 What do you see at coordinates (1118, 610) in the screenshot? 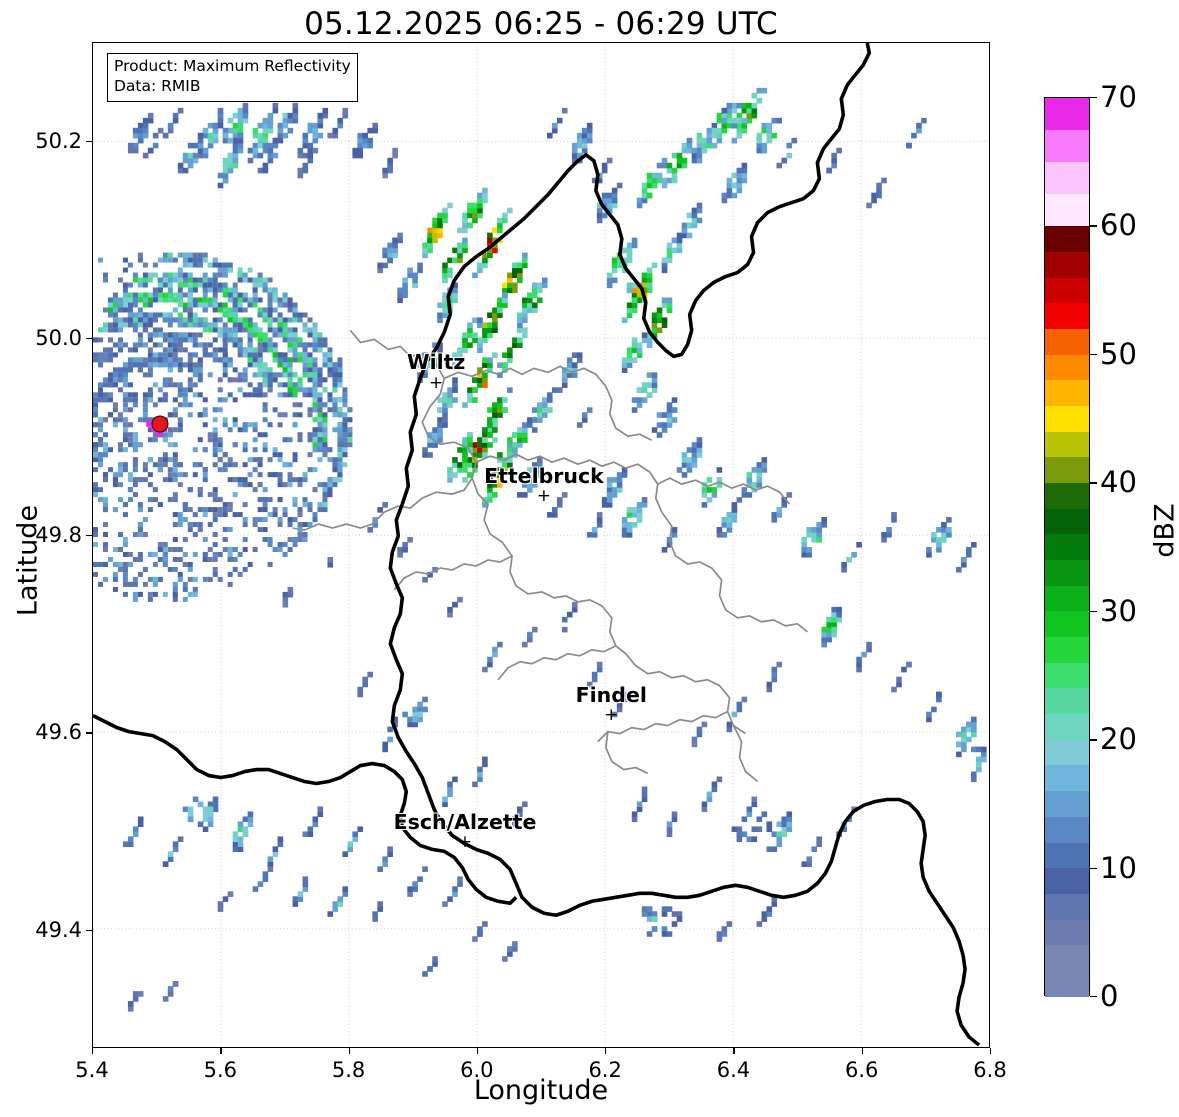
I see `colorbar-tick-label: 30` at bounding box center [1118, 610].